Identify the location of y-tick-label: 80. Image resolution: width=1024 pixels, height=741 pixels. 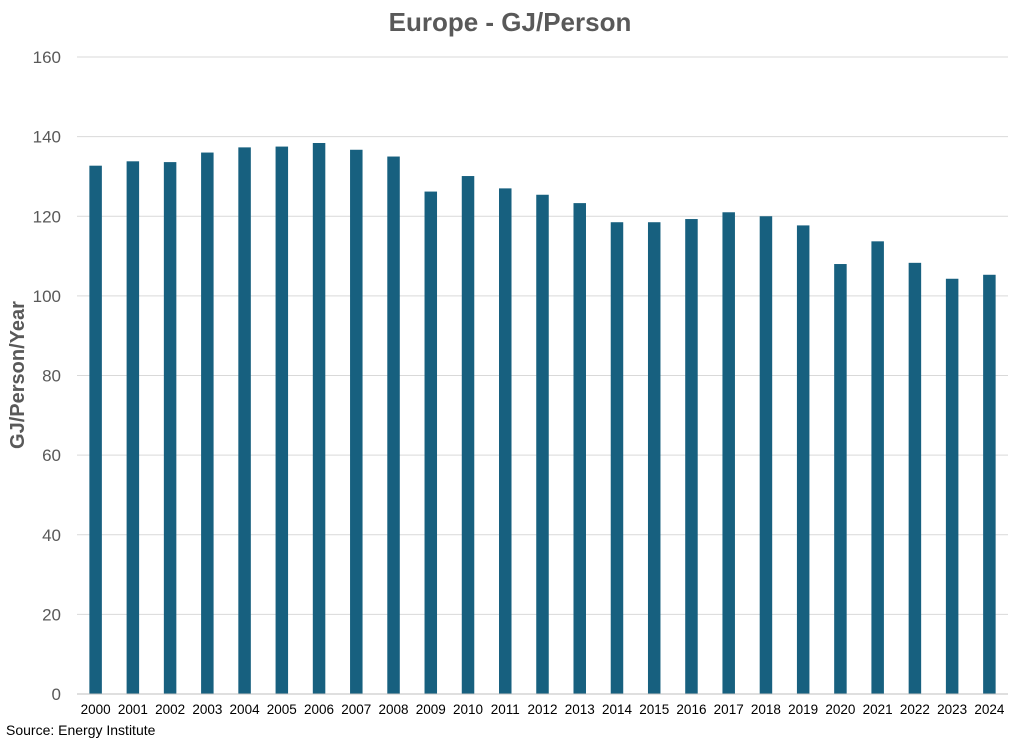
(51, 376).